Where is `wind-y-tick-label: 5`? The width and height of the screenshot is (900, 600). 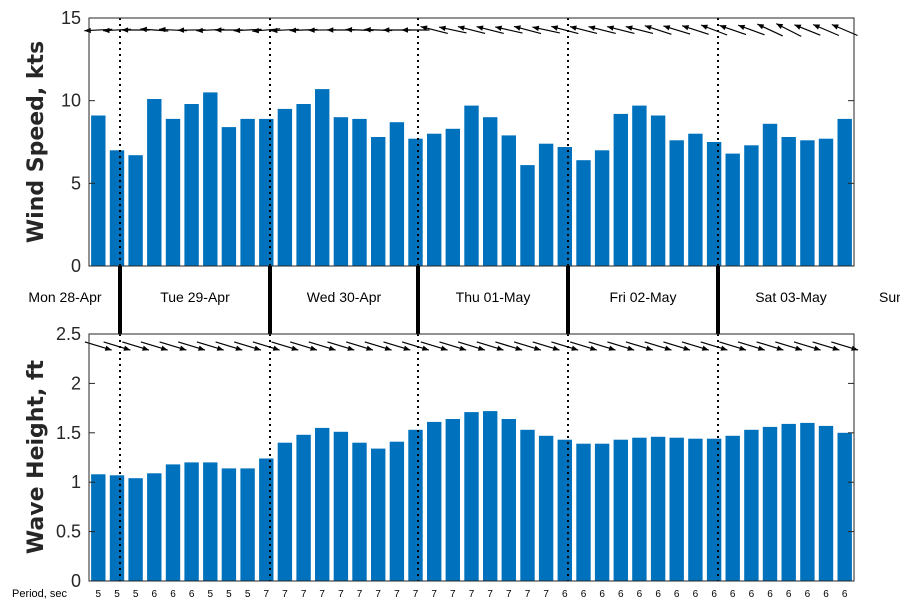 wind-y-tick-label: 5 is located at coordinates (76, 183).